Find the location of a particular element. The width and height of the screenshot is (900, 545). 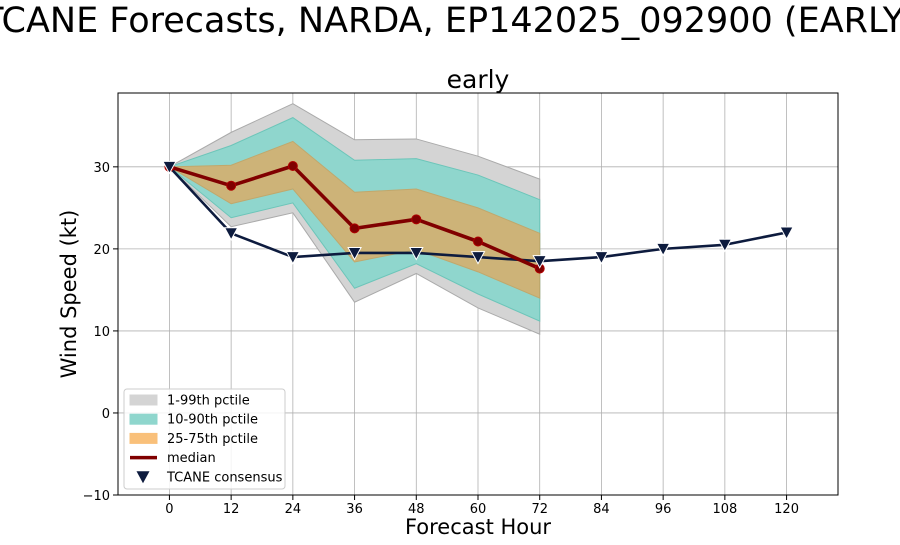

legend-label: 25-75th pctile is located at coordinates (212, 439).